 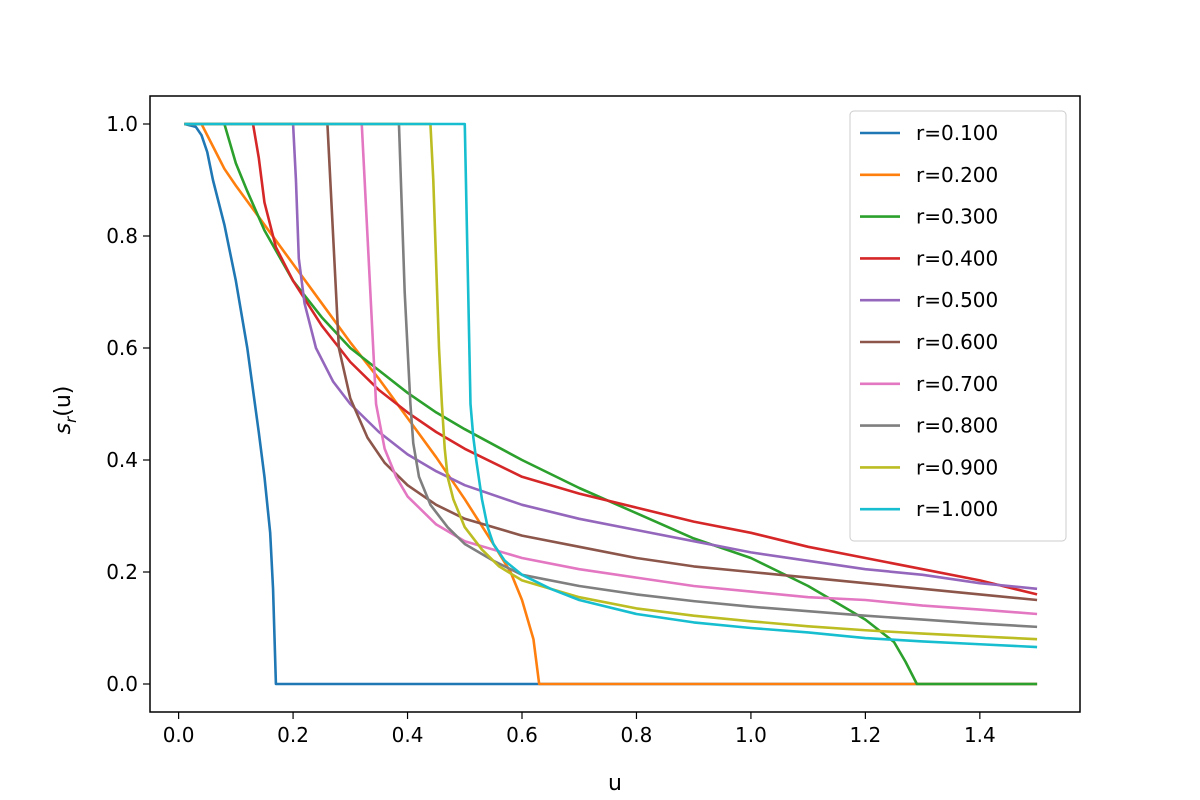 What do you see at coordinates (957, 467) in the screenshot?
I see `legend-label: r=0.900` at bounding box center [957, 467].